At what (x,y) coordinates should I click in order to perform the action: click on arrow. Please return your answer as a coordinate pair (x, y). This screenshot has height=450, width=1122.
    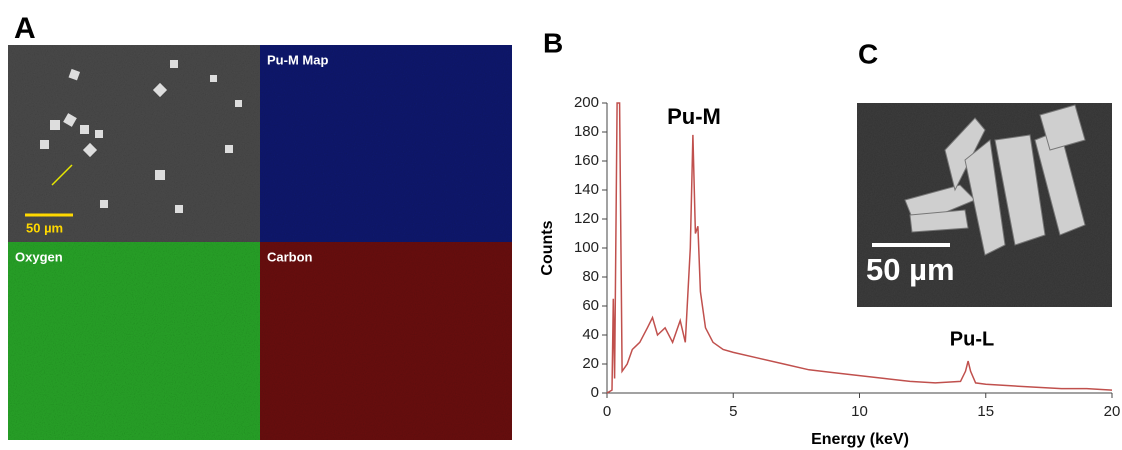
    Looking at the image, I should click on (62, 175).